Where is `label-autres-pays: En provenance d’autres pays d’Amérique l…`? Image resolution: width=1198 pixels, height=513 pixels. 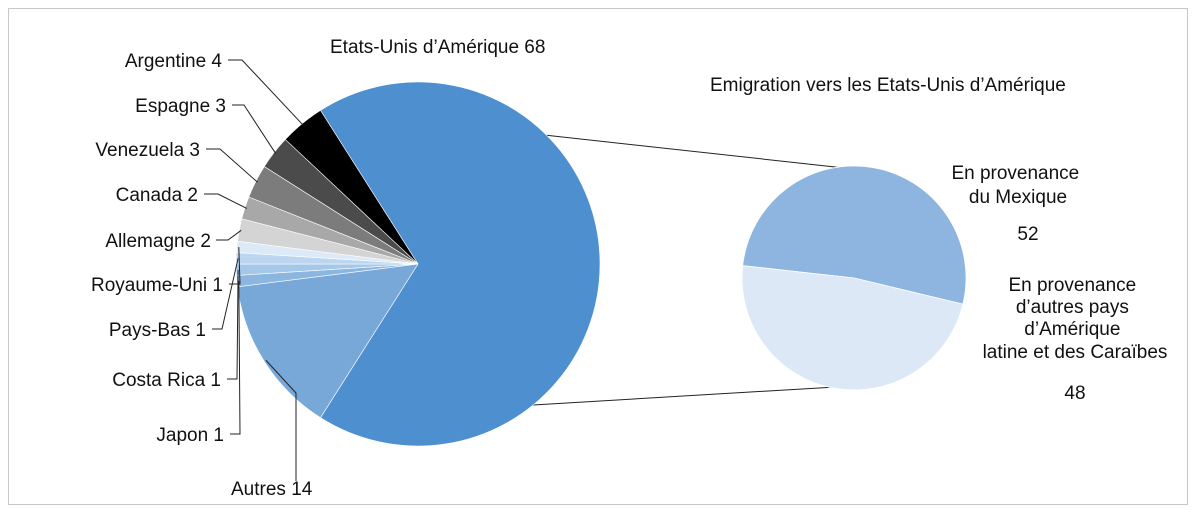 label-autres-pays: En provenance d’autres pays d’Amérique l… is located at coordinates (1075, 319).